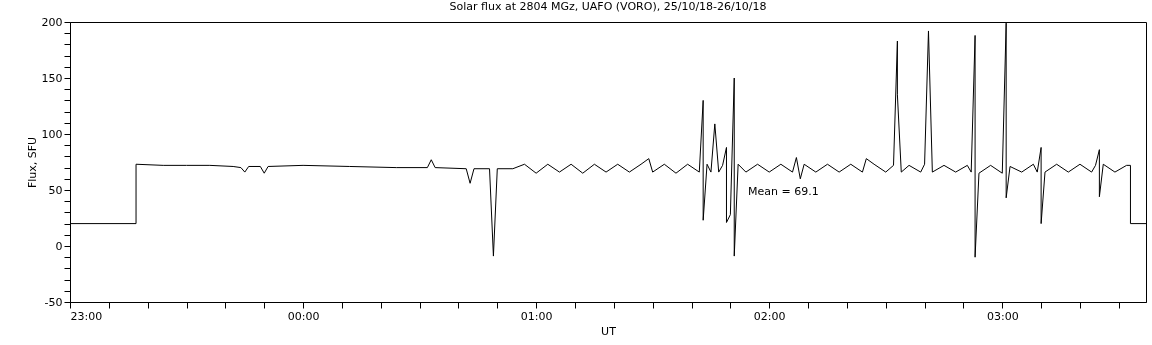  What do you see at coordinates (783, 191) in the screenshot?
I see `annotation: Mean = 69.1` at bounding box center [783, 191].